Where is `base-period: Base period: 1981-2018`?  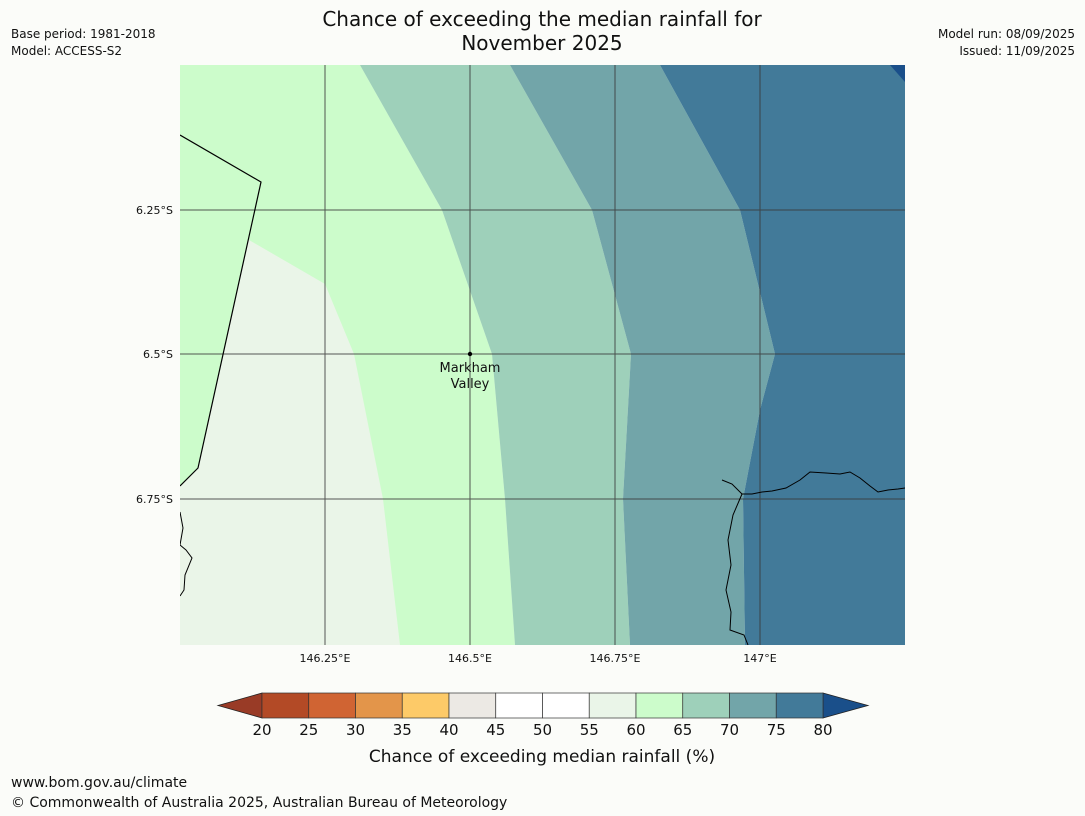 base-period: Base period: 1981-2018 is located at coordinates (83, 34).